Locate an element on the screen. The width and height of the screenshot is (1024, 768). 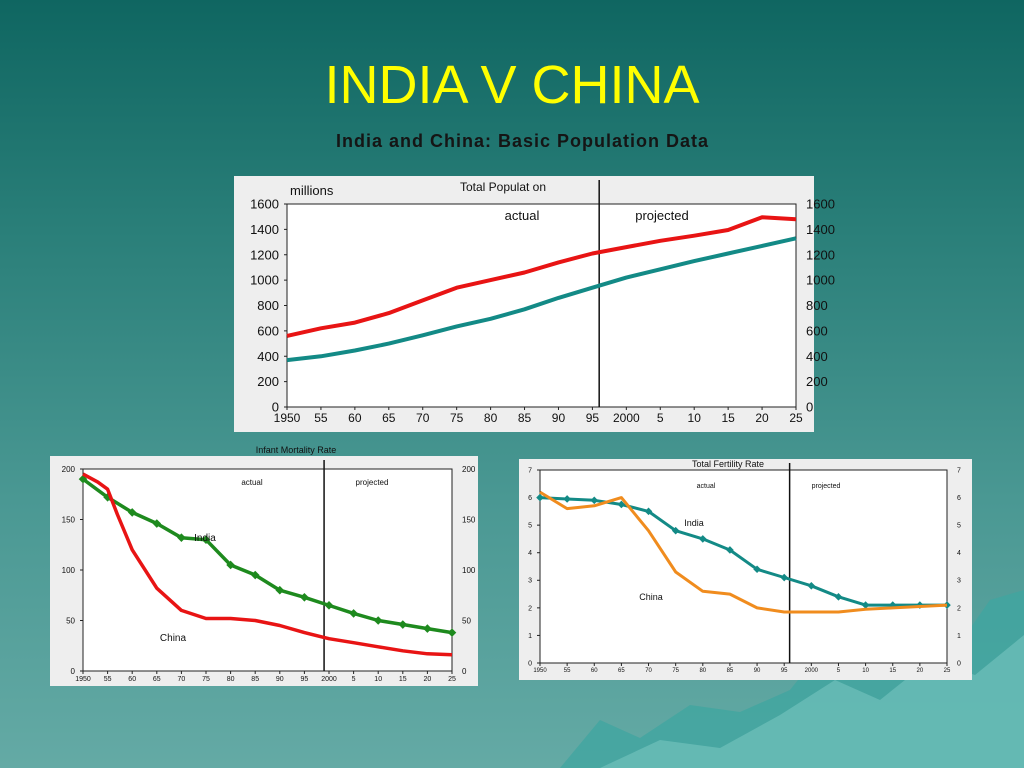
y-tick-label-left: 800 is located at coordinates (268, 305).